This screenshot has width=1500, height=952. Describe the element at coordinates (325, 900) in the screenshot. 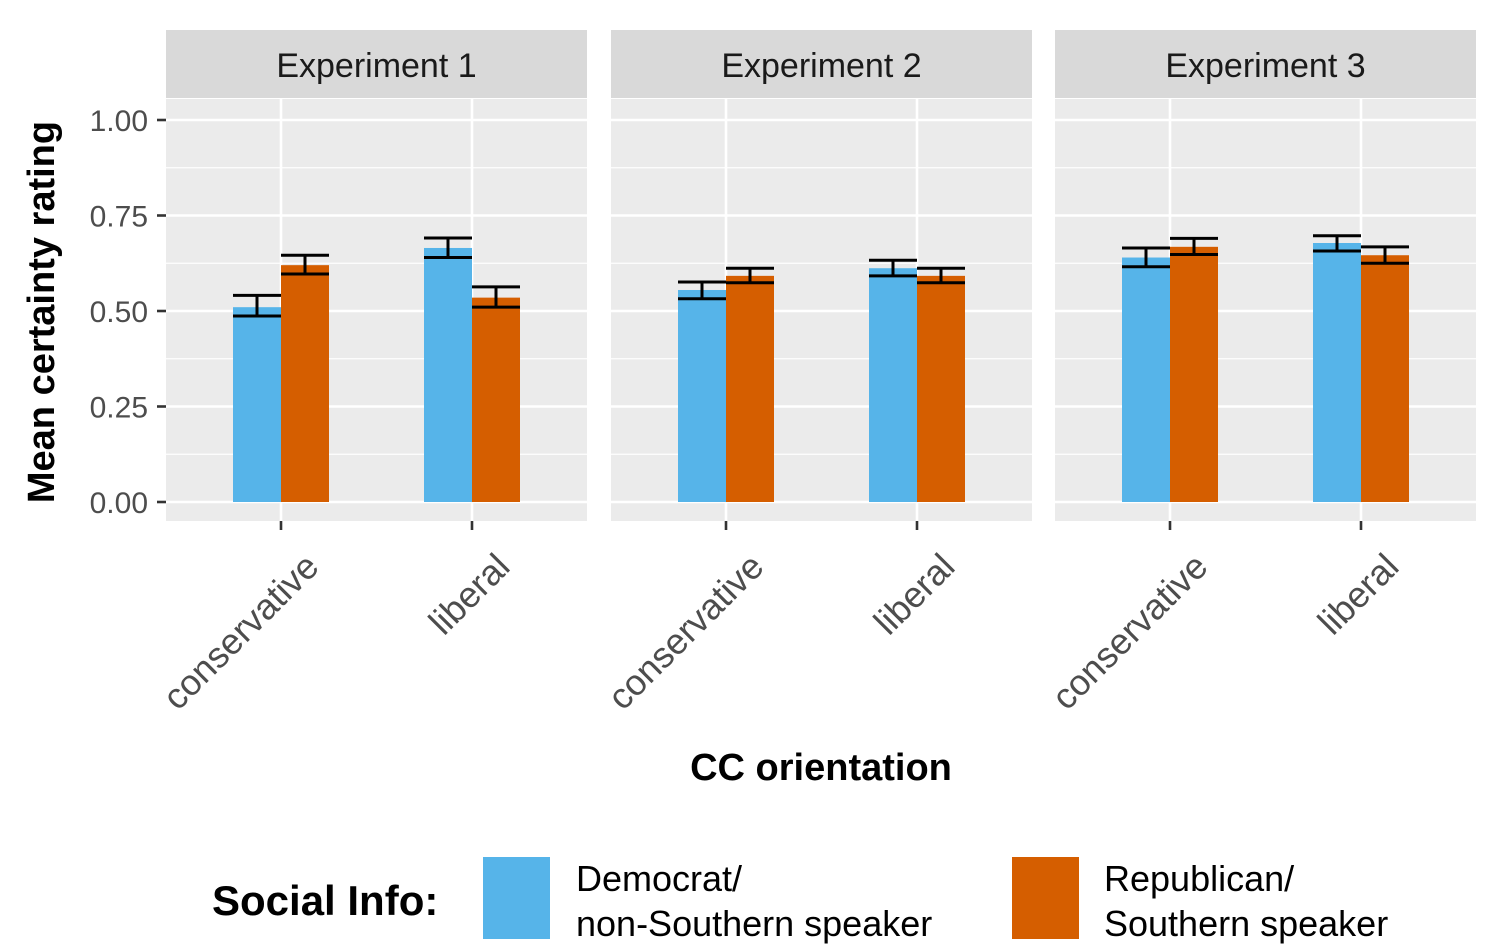

I see `legend-title: Social Info:` at that location.